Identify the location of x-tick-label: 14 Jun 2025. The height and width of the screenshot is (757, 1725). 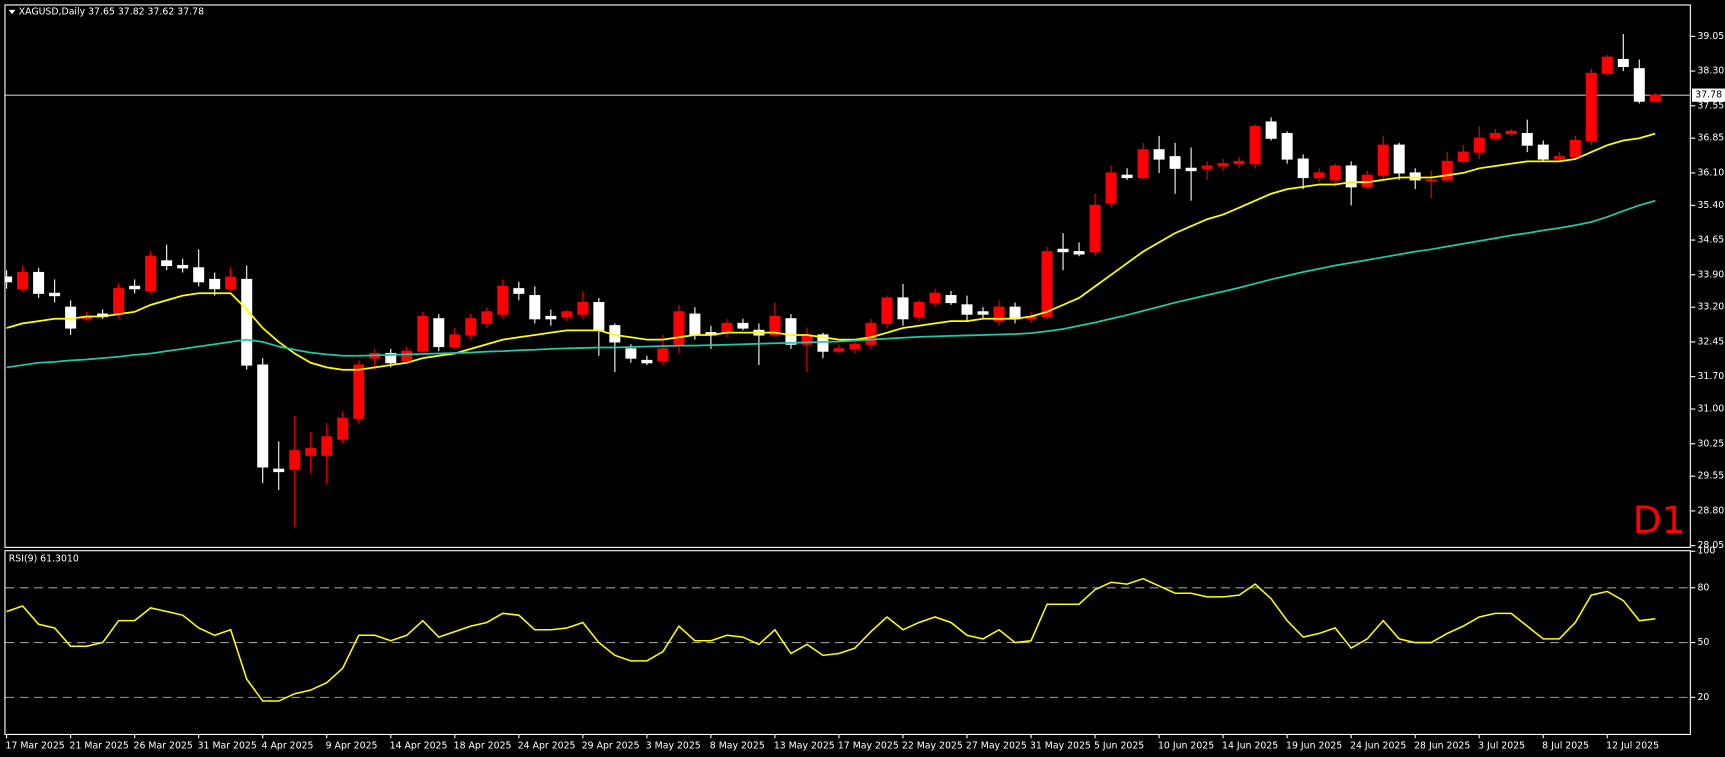
(1250, 745).